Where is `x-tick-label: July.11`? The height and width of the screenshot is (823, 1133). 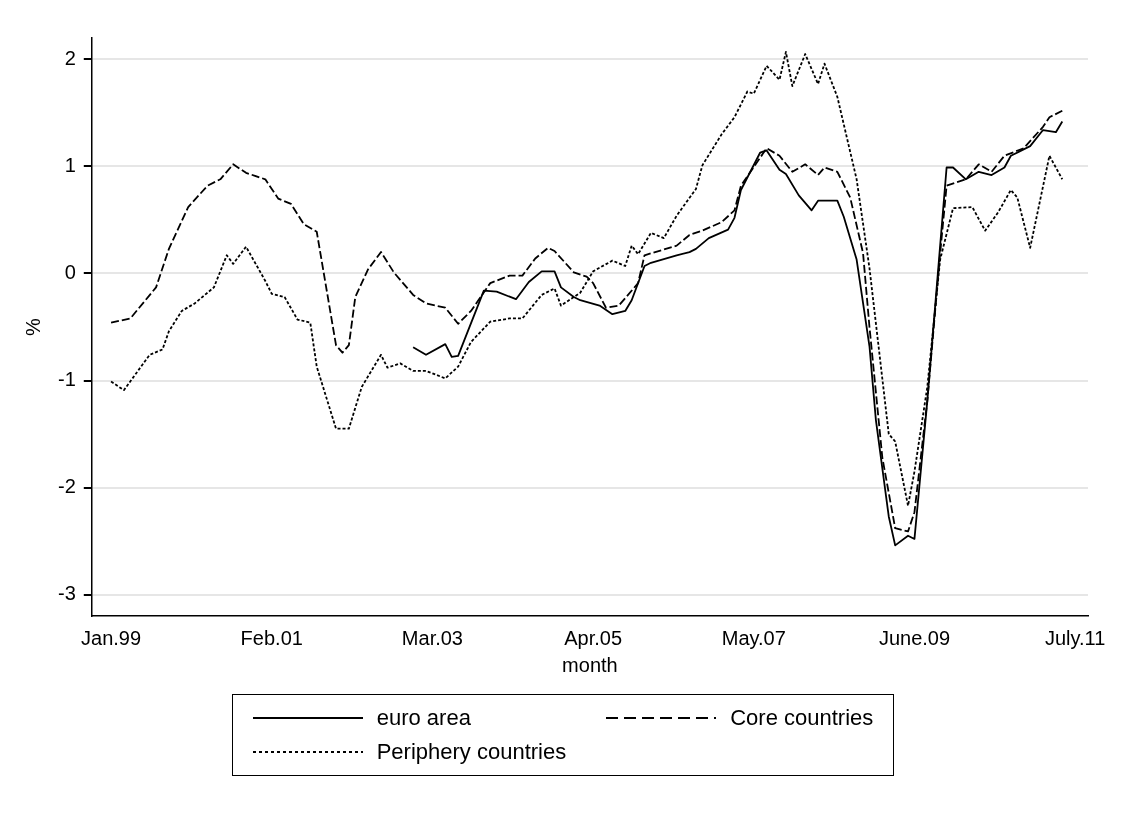 x-tick-label: July.11 is located at coordinates (1075, 637).